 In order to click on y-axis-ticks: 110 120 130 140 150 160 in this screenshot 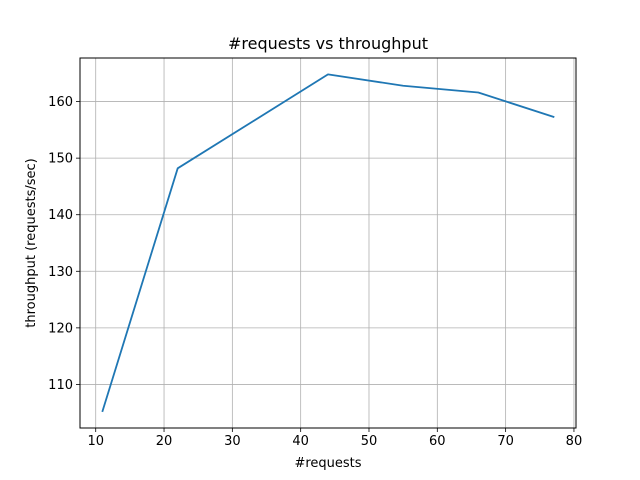, I will do `click(64, 244)`.